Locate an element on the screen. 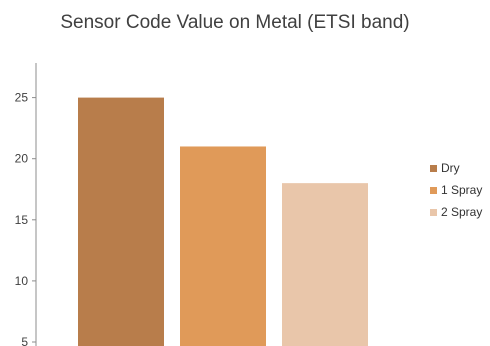  legend: Dry 1 Spray 2 Spray is located at coordinates (456, 190).